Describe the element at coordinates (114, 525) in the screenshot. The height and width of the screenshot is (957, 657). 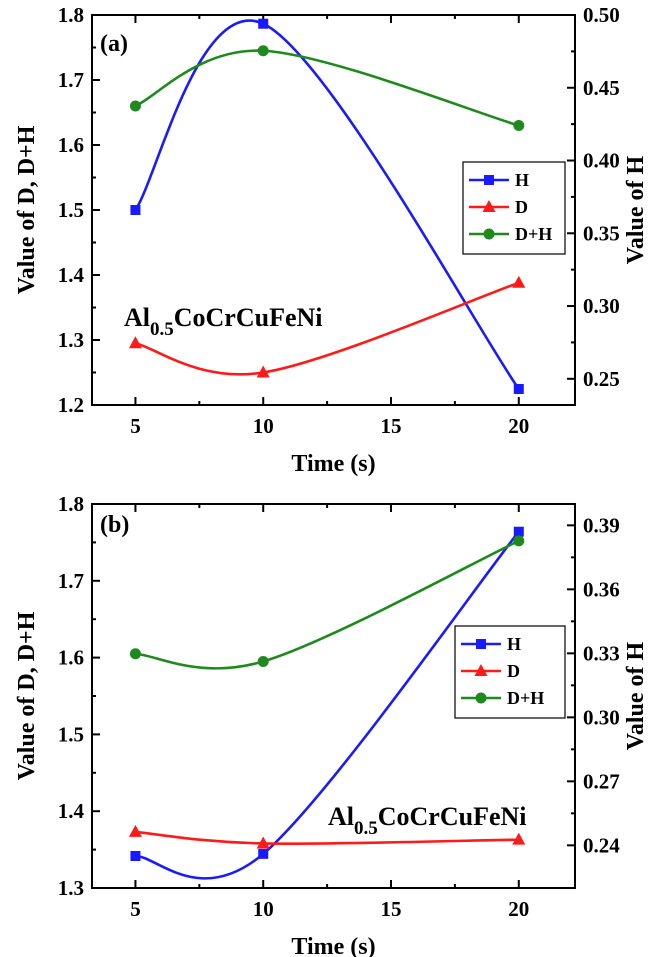
I see `panel-label: (b)` at that location.